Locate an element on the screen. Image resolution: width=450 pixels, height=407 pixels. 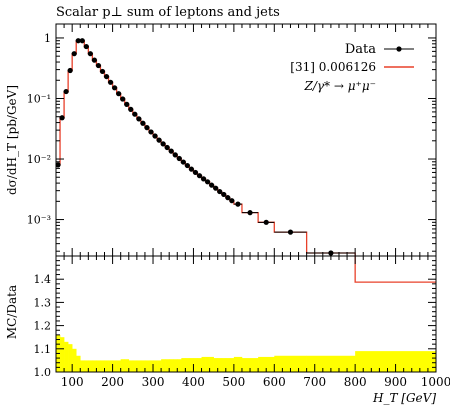
x-tick-label: 800 is located at coordinates (355, 382).